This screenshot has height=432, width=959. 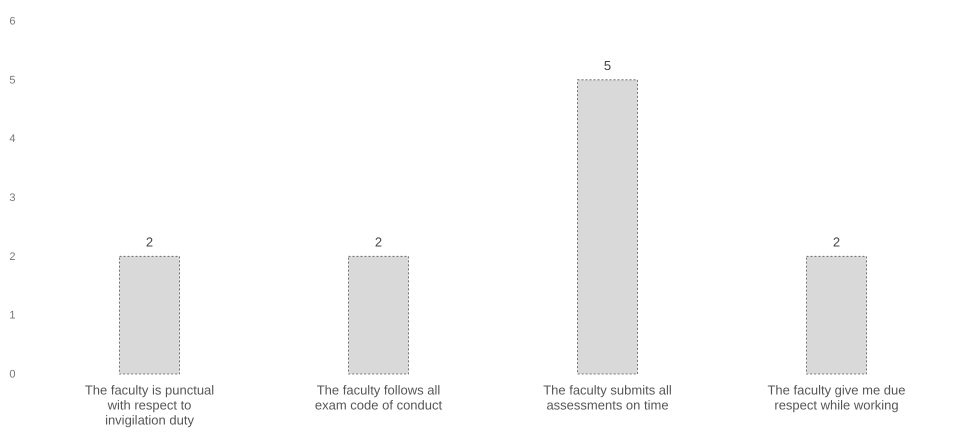 What do you see at coordinates (12, 374) in the screenshot?
I see `y-tick-label: 0` at bounding box center [12, 374].